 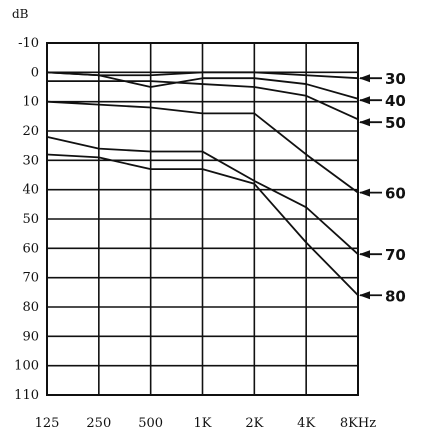 What do you see at coordinates (26, 395) in the screenshot?
I see `y-tick-label: 110` at bounding box center [26, 395].